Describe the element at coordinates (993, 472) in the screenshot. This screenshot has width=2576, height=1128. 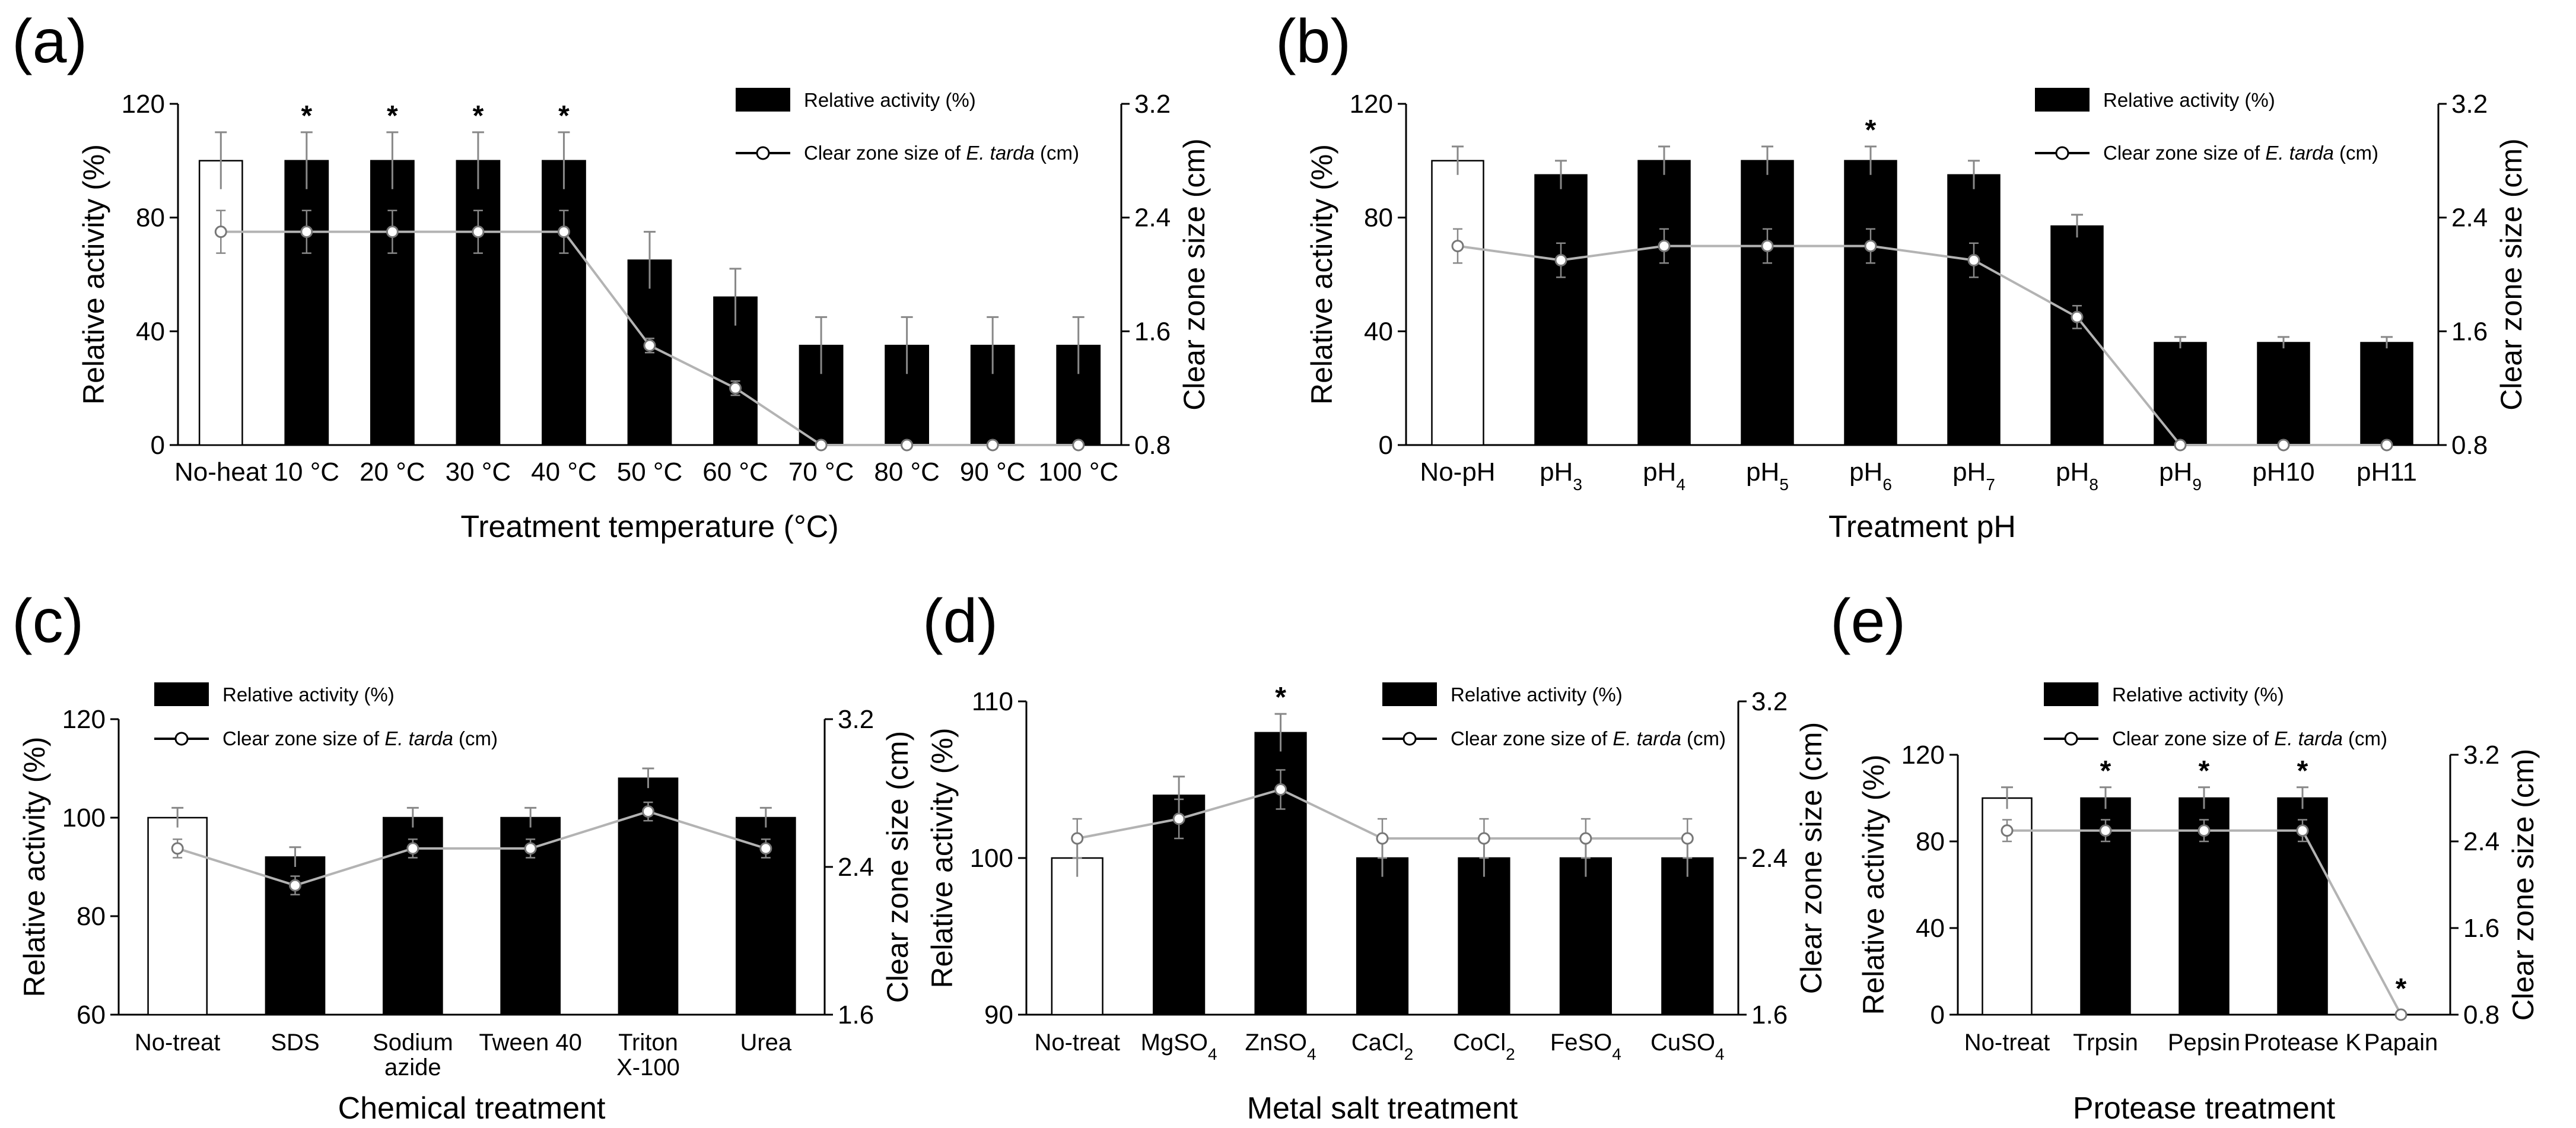
I see `x-tick-label: 90 °C` at that location.